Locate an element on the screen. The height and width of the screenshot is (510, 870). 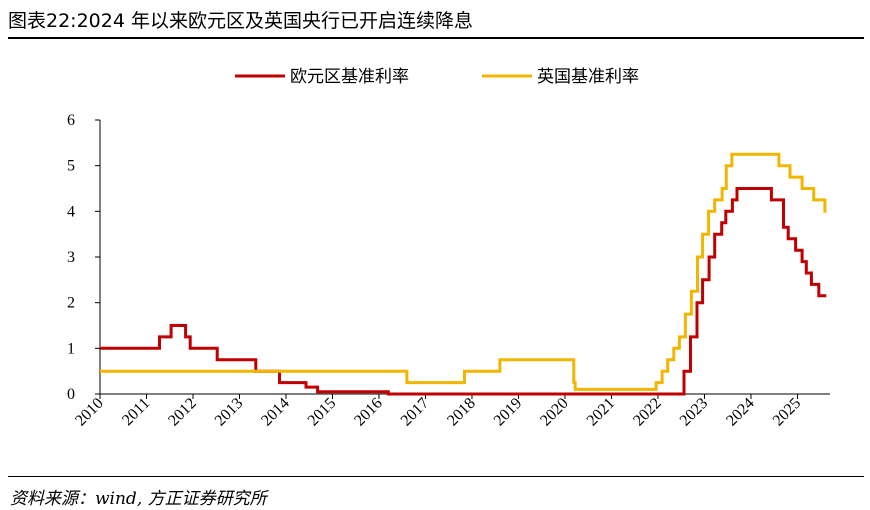
x-tick-label: 2024 is located at coordinates (740, 412).